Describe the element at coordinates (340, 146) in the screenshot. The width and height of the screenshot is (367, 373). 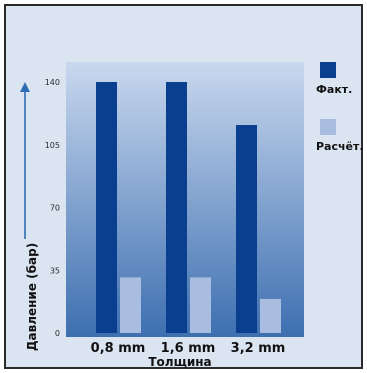
I see `legend-label: Расчёт.` at that location.